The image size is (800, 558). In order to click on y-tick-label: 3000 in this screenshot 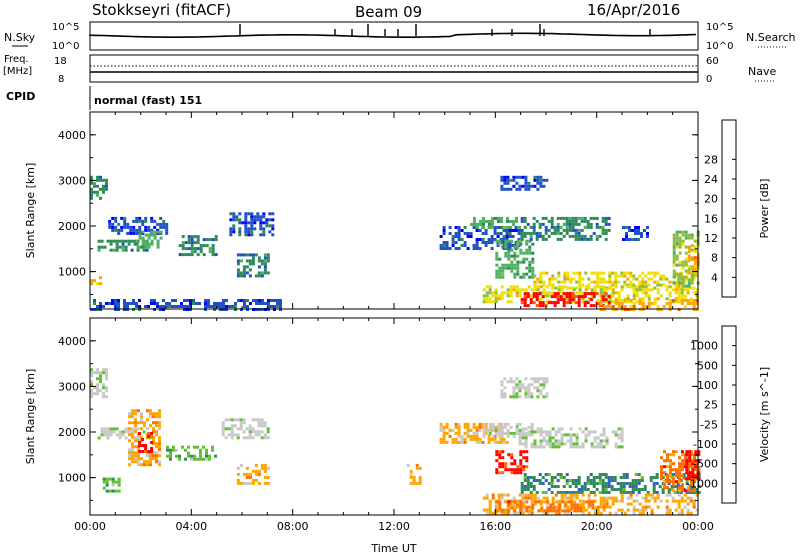, I will do `click(72, 386)`.